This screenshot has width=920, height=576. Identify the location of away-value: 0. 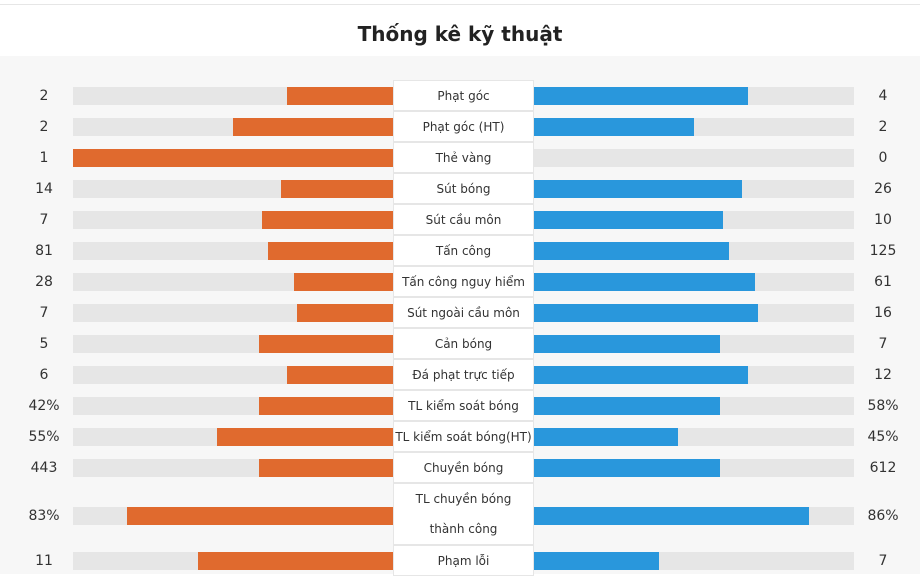
(883, 157).